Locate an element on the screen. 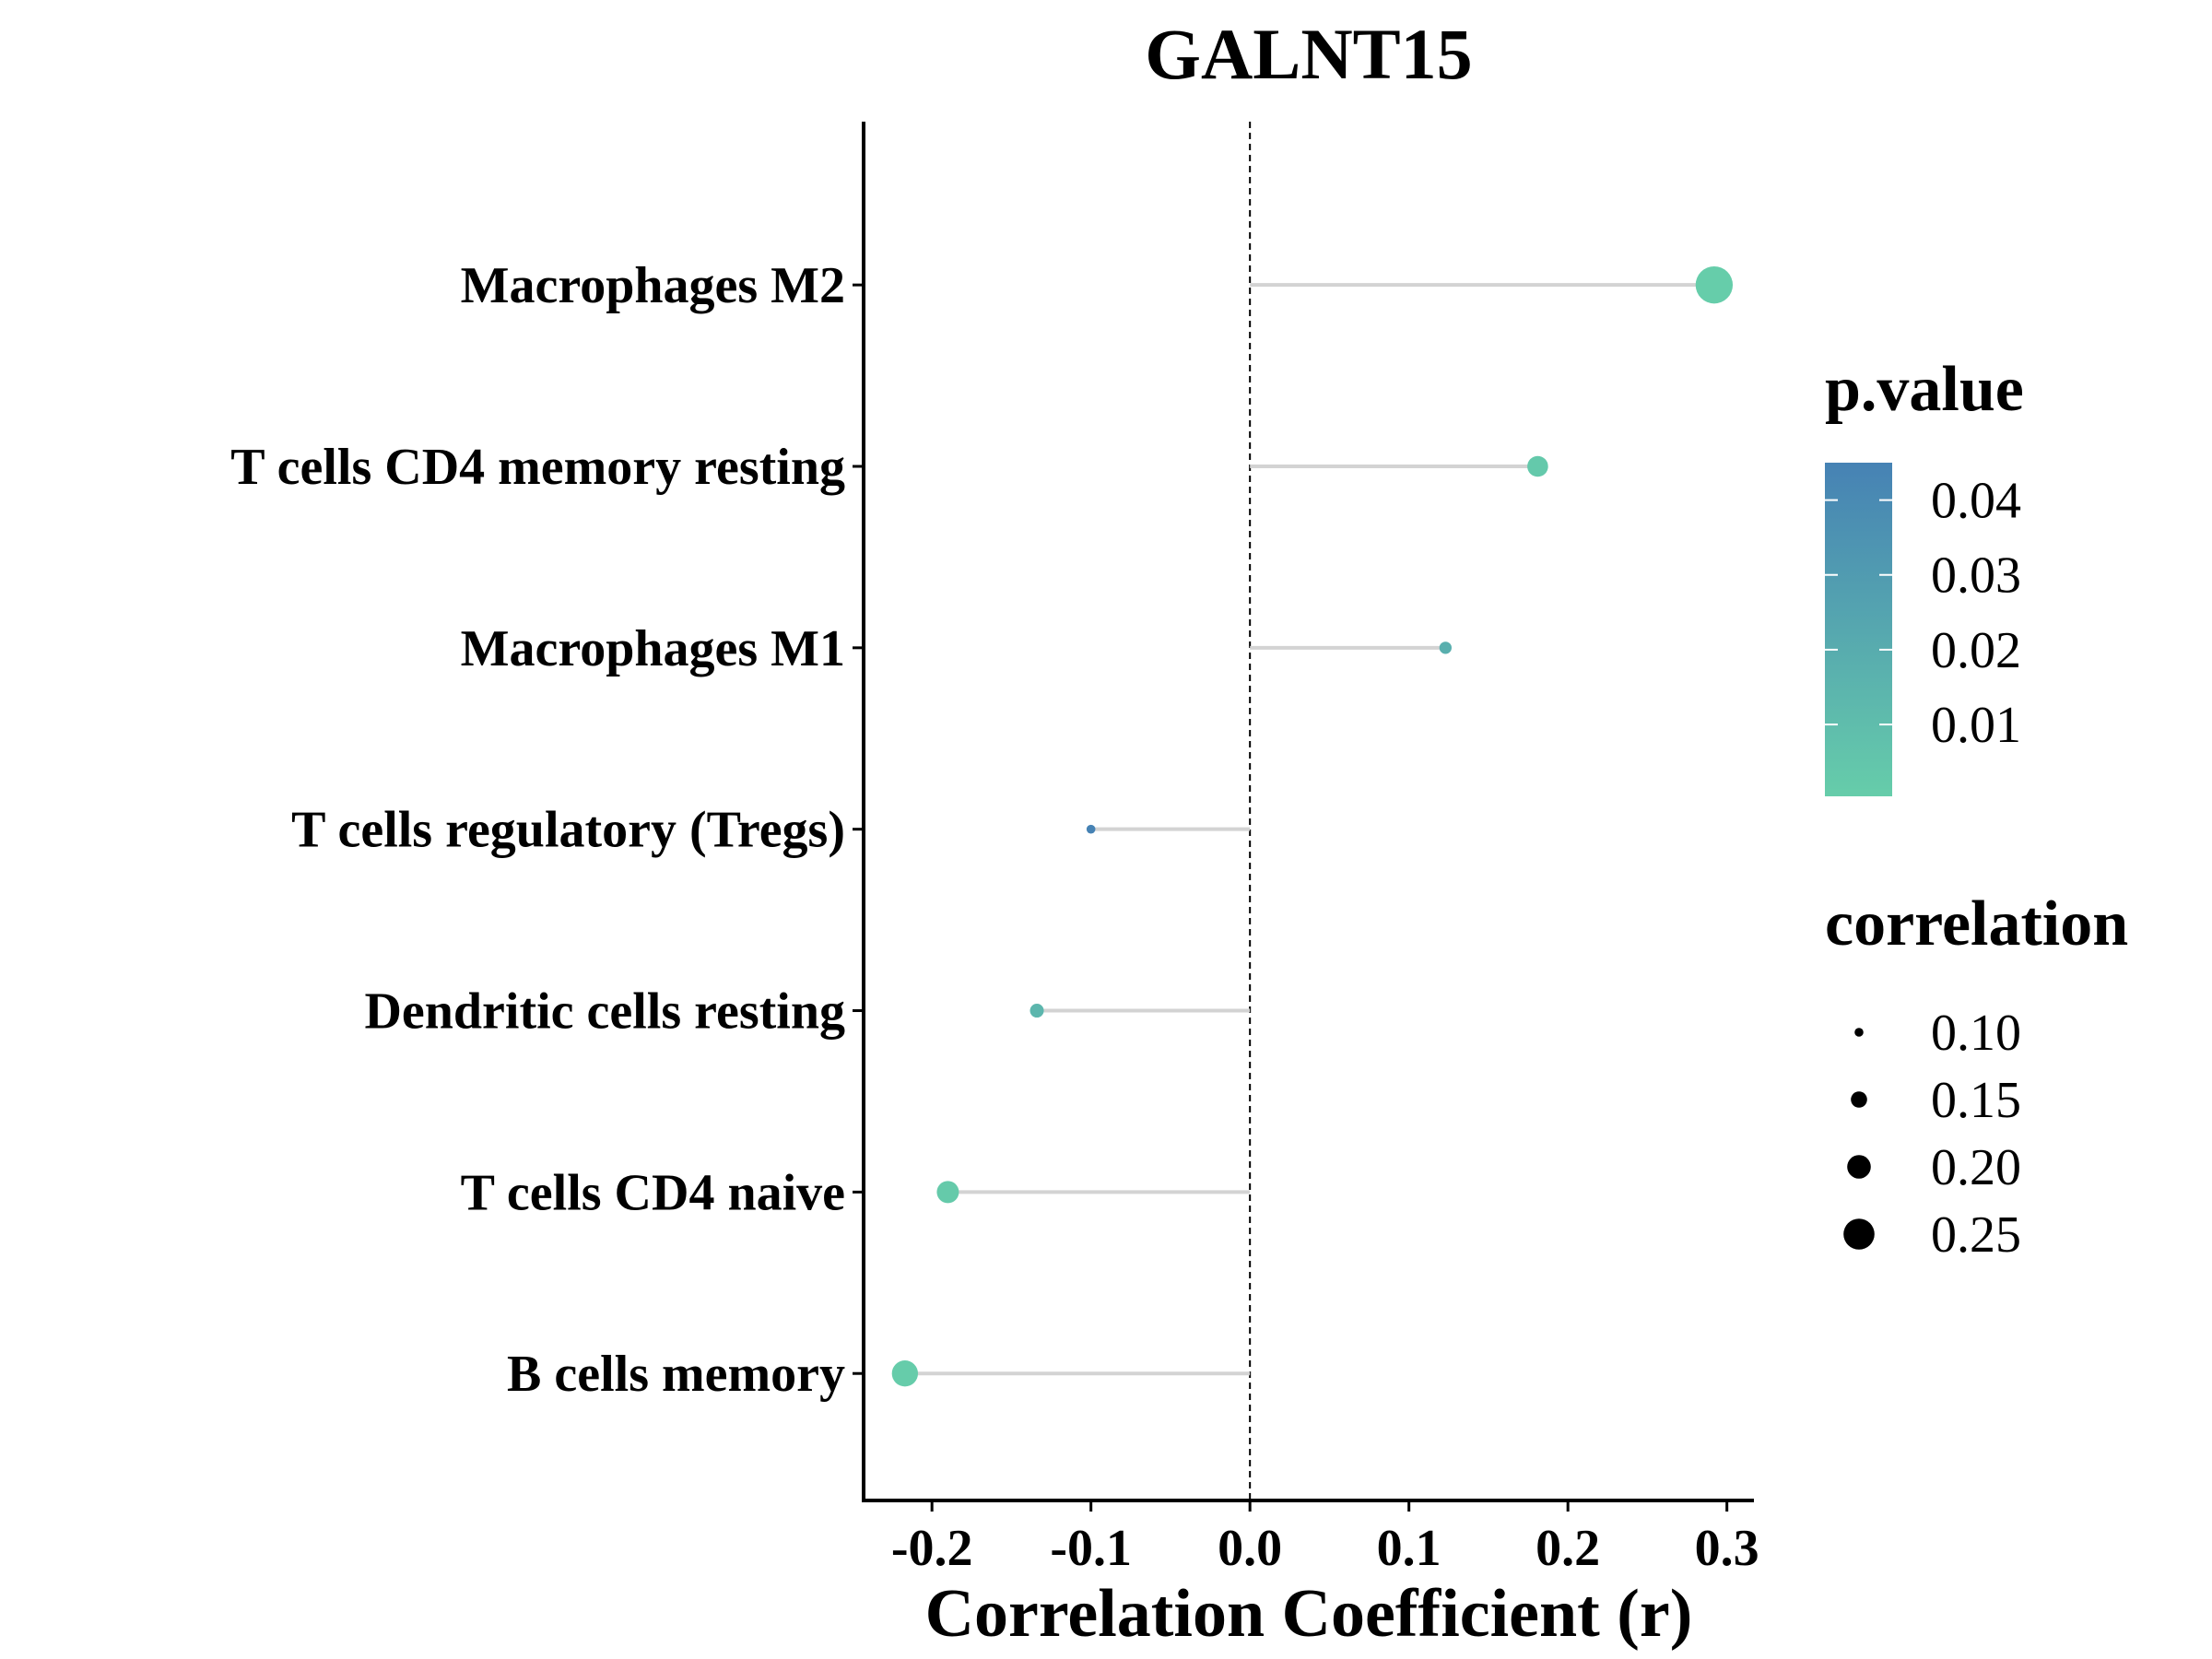 The width and height of the screenshot is (2212, 1659). p-value-legend-label: 0.04 is located at coordinates (1976, 501).